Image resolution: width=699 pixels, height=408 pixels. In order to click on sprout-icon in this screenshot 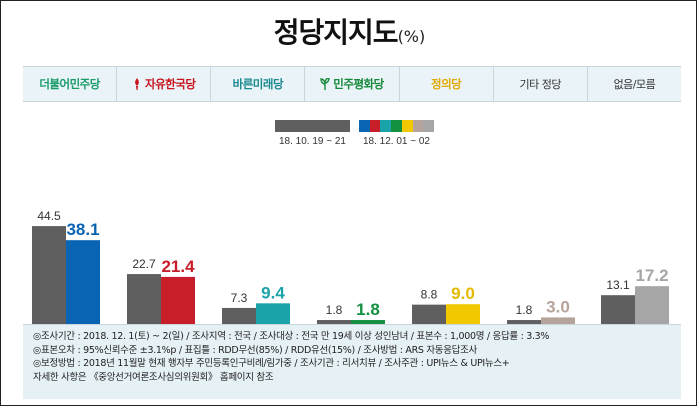, I will do `click(325, 84)`.